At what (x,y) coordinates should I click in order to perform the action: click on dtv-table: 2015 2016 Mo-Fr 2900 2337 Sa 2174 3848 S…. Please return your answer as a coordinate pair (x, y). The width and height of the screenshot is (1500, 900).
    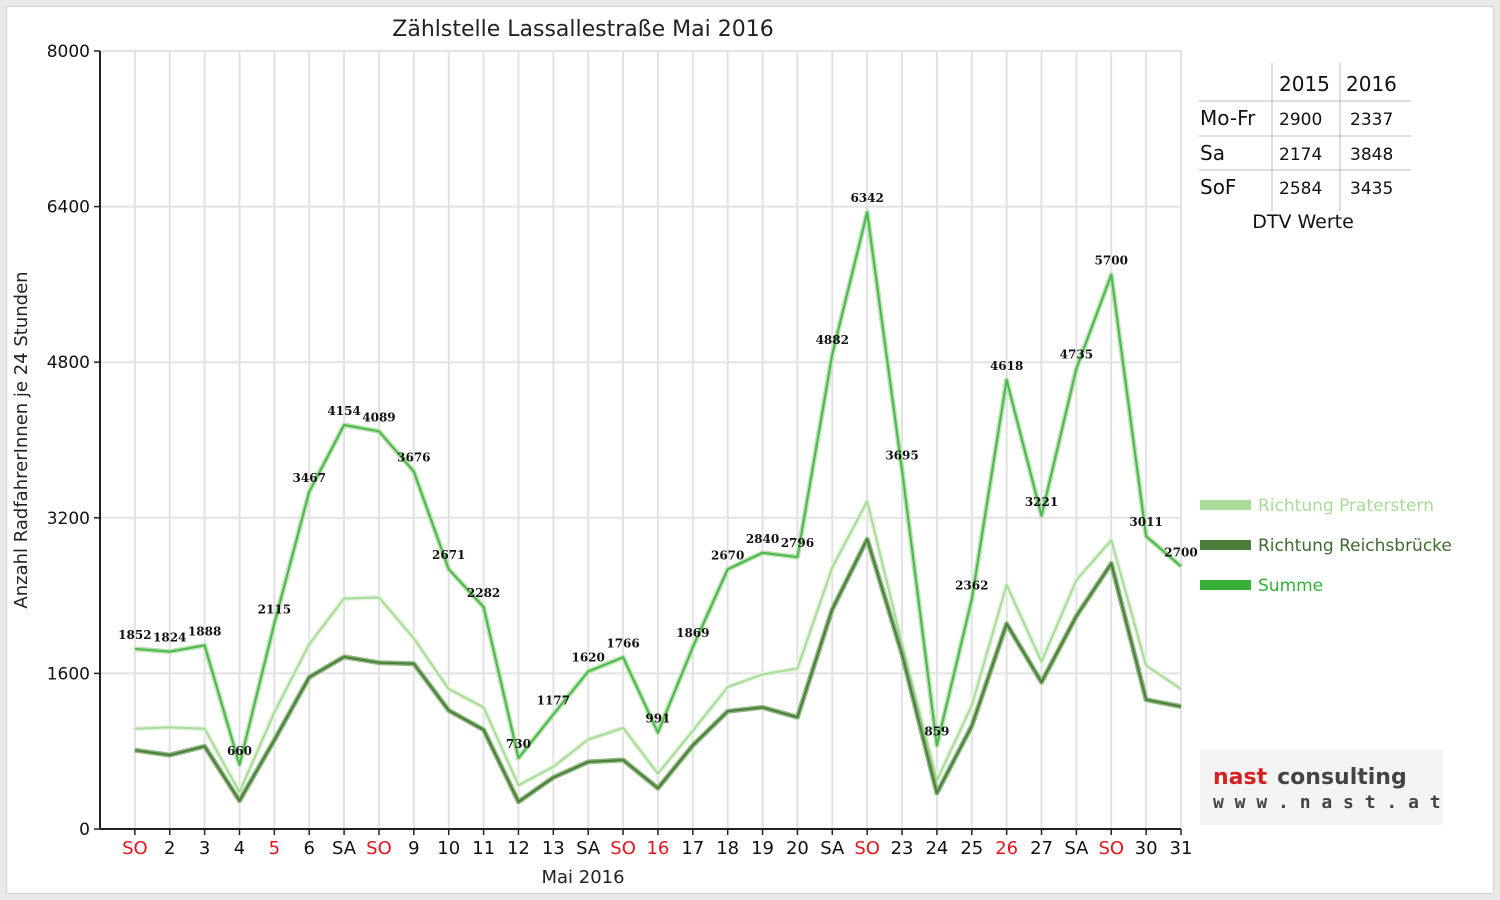
    Looking at the image, I should click on (1305, 148).